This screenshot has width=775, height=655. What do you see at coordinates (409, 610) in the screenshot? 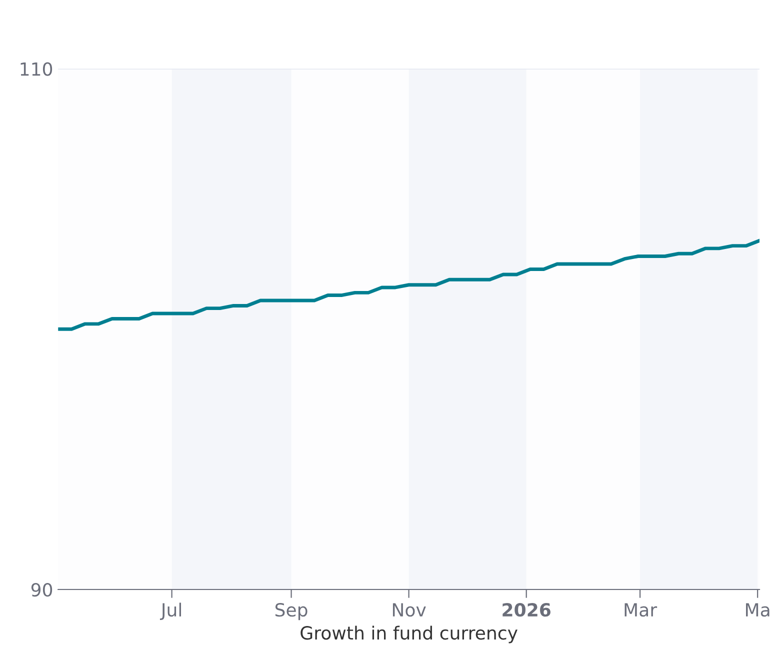
I see `x-tick-label: Nov` at bounding box center [409, 610].